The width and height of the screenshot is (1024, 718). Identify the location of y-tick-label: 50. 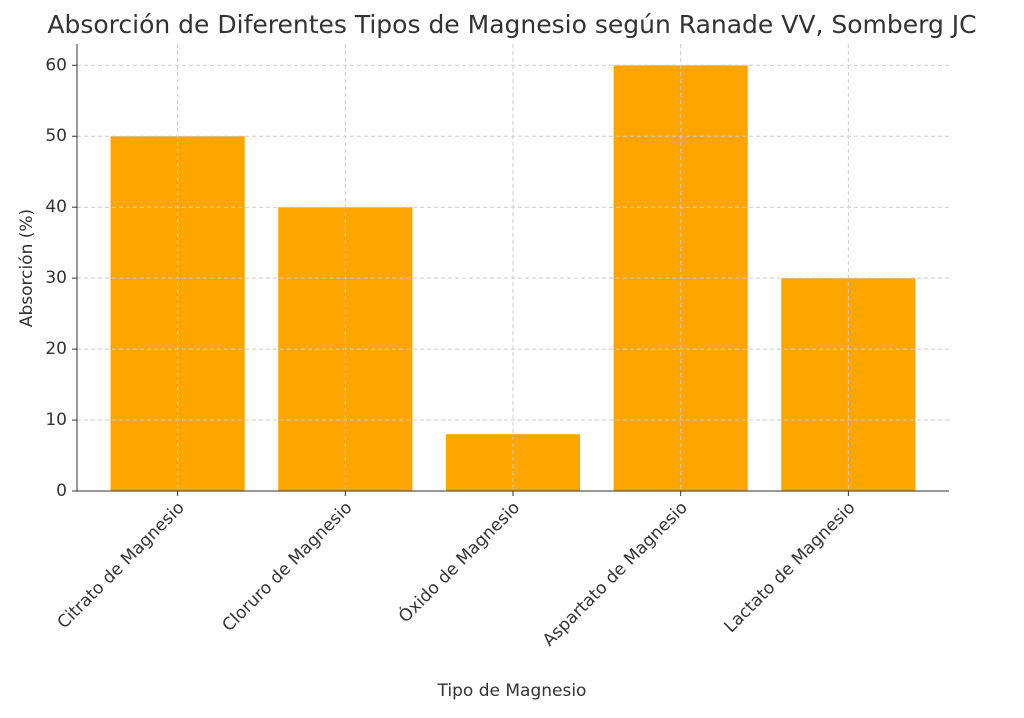
(56, 136).